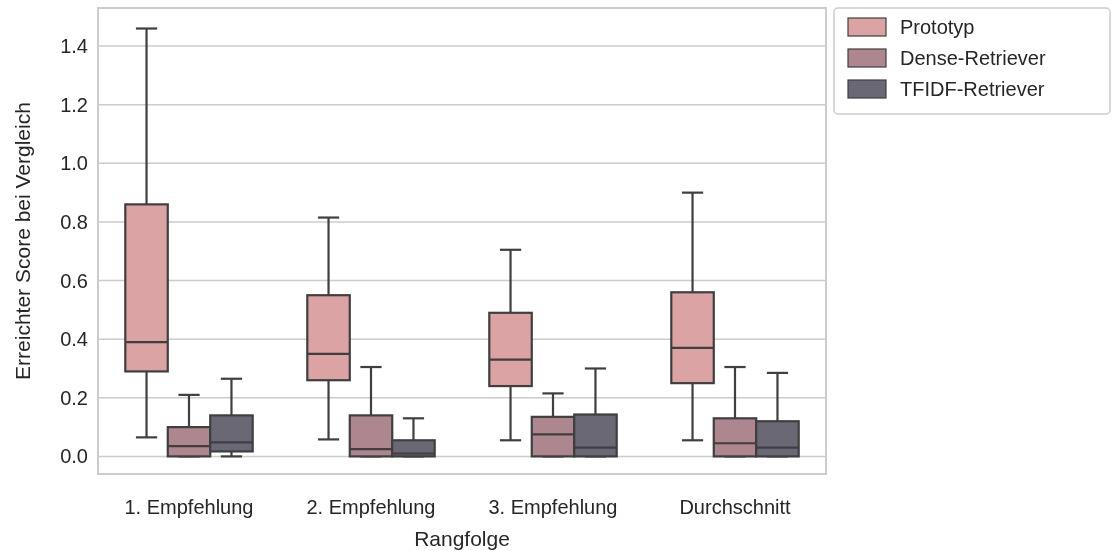 The width and height of the screenshot is (1114, 551). Describe the element at coordinates (74, 280) in the screenshot. I see `y-tick-label: 0.6` at that location.